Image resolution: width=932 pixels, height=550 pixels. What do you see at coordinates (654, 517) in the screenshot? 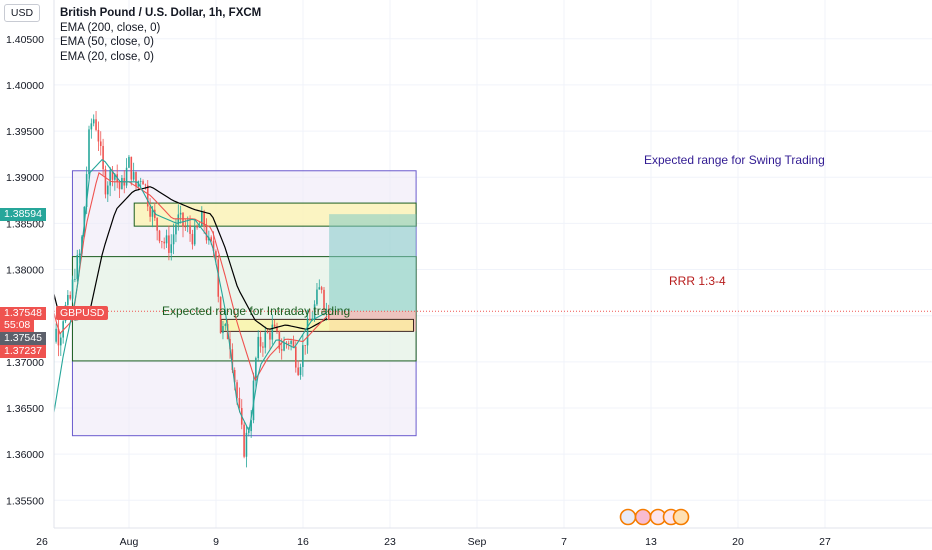
I see `event-markers` at bounding box center [654, 517].